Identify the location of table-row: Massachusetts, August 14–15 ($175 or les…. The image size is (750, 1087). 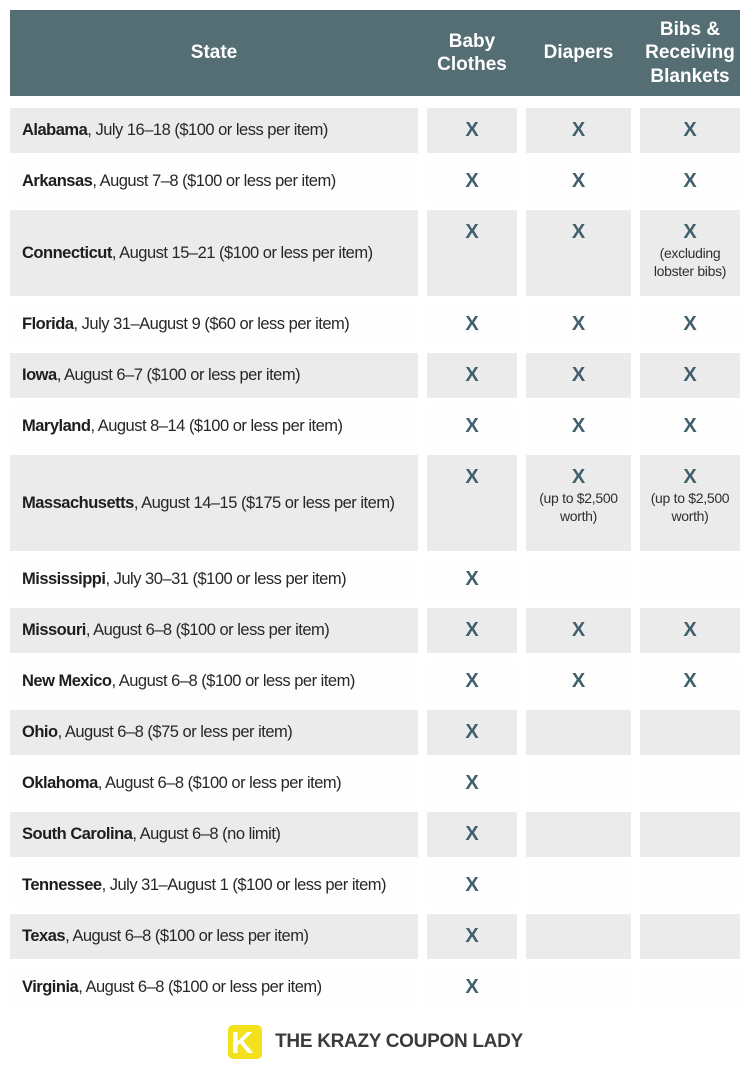
(375, 503).